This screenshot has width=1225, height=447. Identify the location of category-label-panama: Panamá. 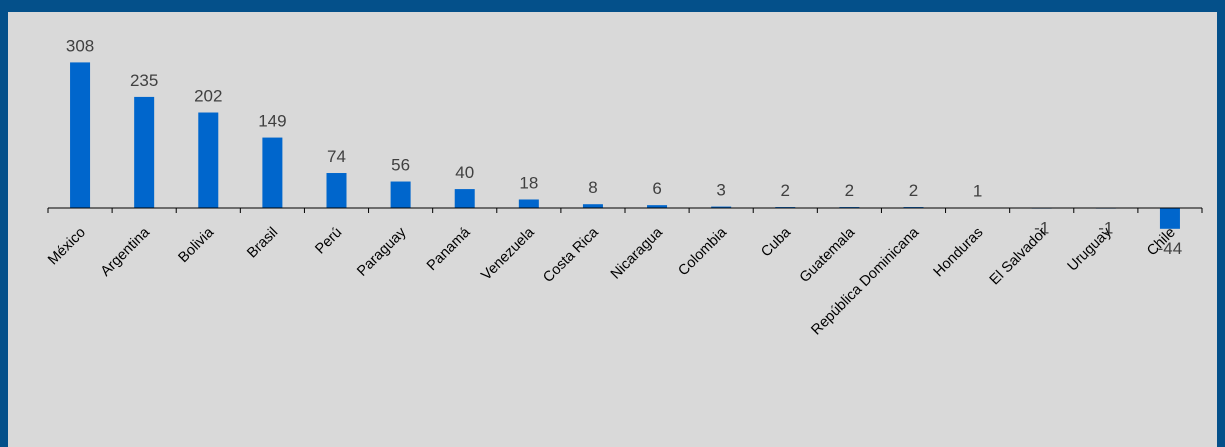
(449, 249).